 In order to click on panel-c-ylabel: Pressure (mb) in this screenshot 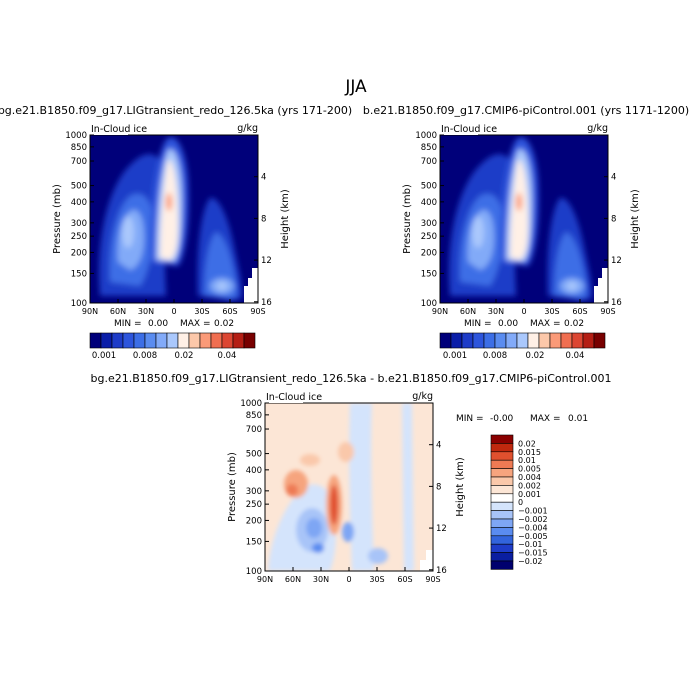, I will do `click(232, 487)`.